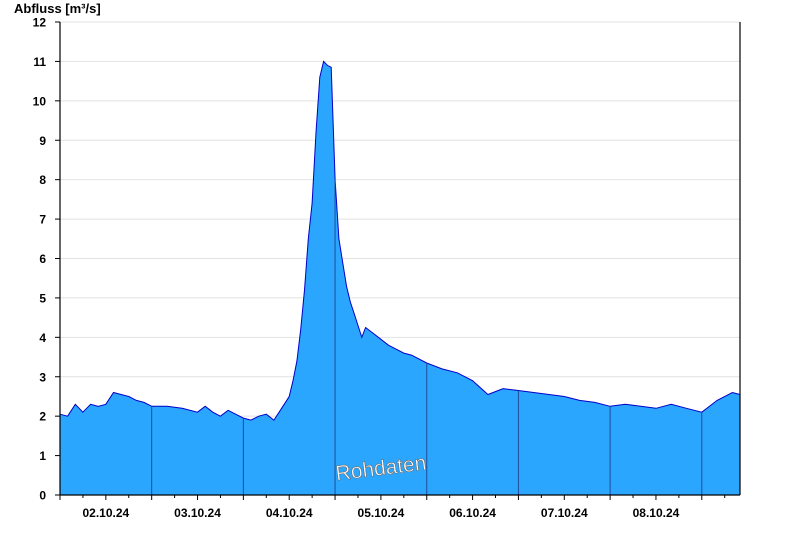 This screenshot has width=800, height=550. What do you see at coordinates (656, 513) in the screenshot?
I see `x-tick-label: 08.10.24` at bounding box center [656, 513].